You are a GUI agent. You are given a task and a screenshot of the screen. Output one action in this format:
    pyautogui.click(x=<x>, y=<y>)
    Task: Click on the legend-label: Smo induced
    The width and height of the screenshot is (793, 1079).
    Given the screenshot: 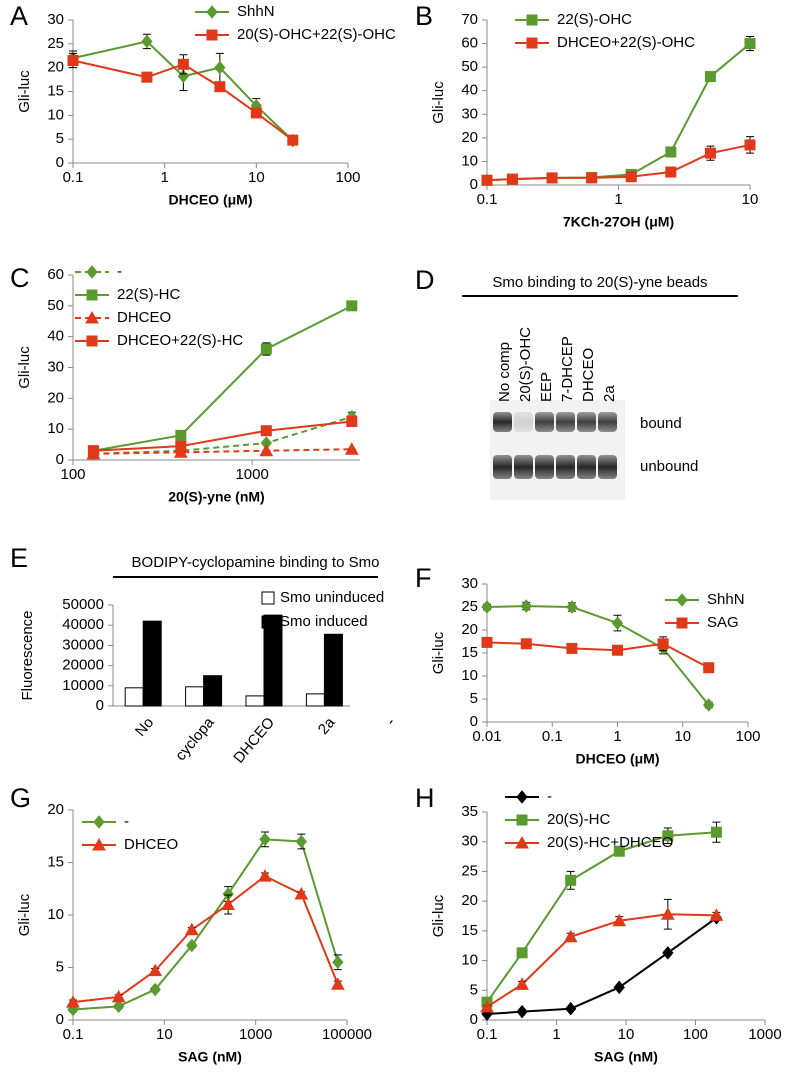 What is the action you would take?
    pyautogui.click(x=324, y=621)
    